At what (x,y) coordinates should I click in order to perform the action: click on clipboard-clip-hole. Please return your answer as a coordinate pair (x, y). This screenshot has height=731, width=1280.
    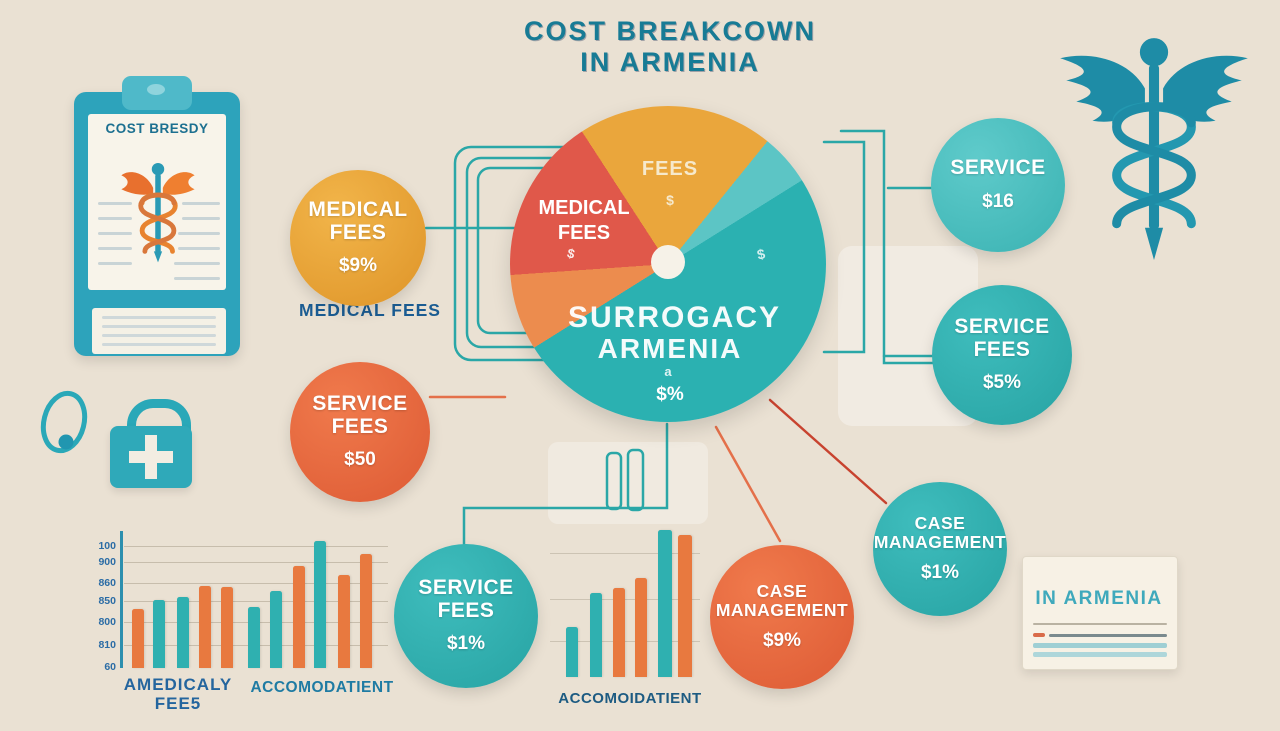
    Looking at the image, I should click on (156, 89).